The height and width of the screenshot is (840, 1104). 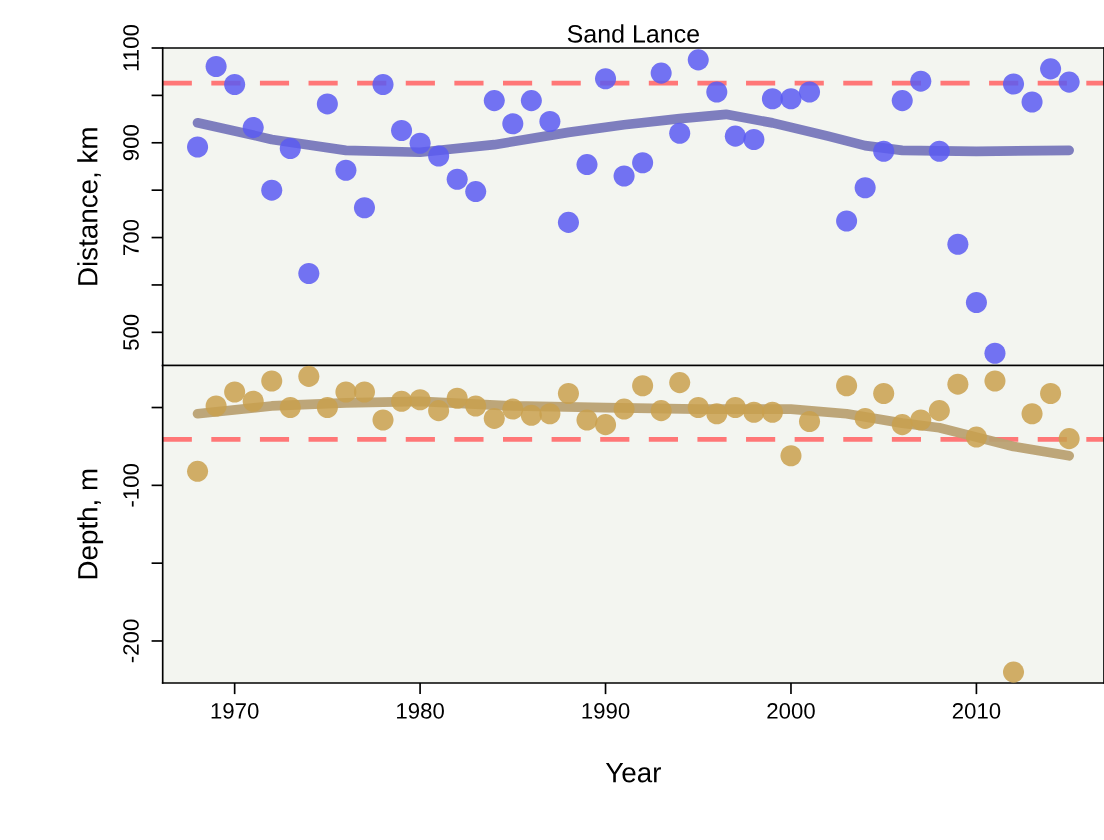 What do you see at coordinates (131, 143) in the screenshot?
I see `y-tick-label: 900` at bounding box center [131, 143].